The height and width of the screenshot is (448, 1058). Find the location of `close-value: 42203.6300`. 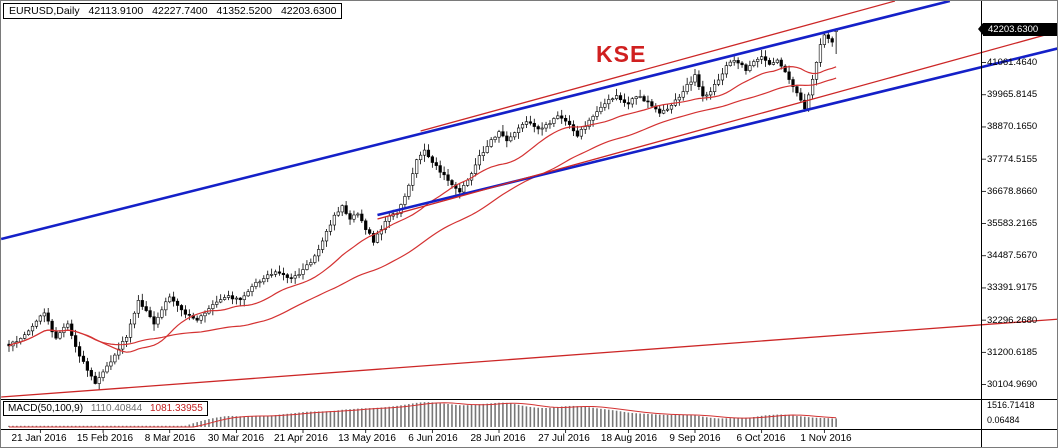

close-value: 42203.6300 is located at coordinates (308, 11).